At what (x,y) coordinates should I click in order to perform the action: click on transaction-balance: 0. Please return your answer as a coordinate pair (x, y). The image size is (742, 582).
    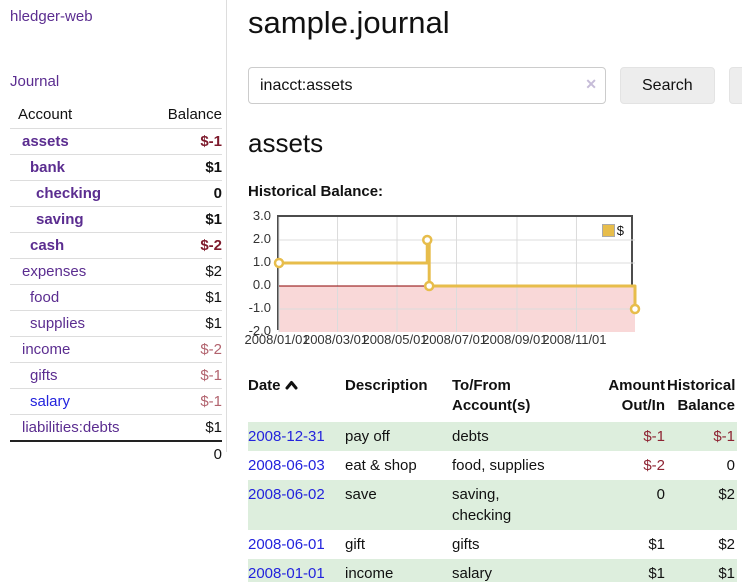
    Looking at the image, I should click on (730, 465).